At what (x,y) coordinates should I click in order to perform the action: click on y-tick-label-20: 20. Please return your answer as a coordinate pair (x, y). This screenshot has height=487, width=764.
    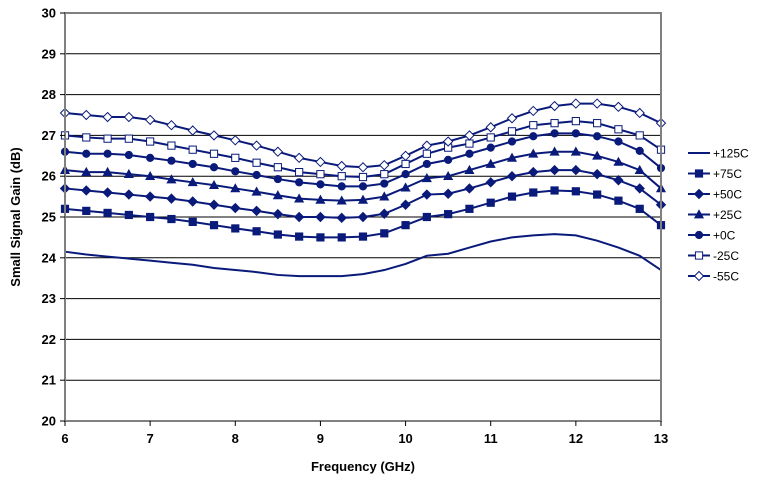
    Looking at the image, I should click on (49, 421).